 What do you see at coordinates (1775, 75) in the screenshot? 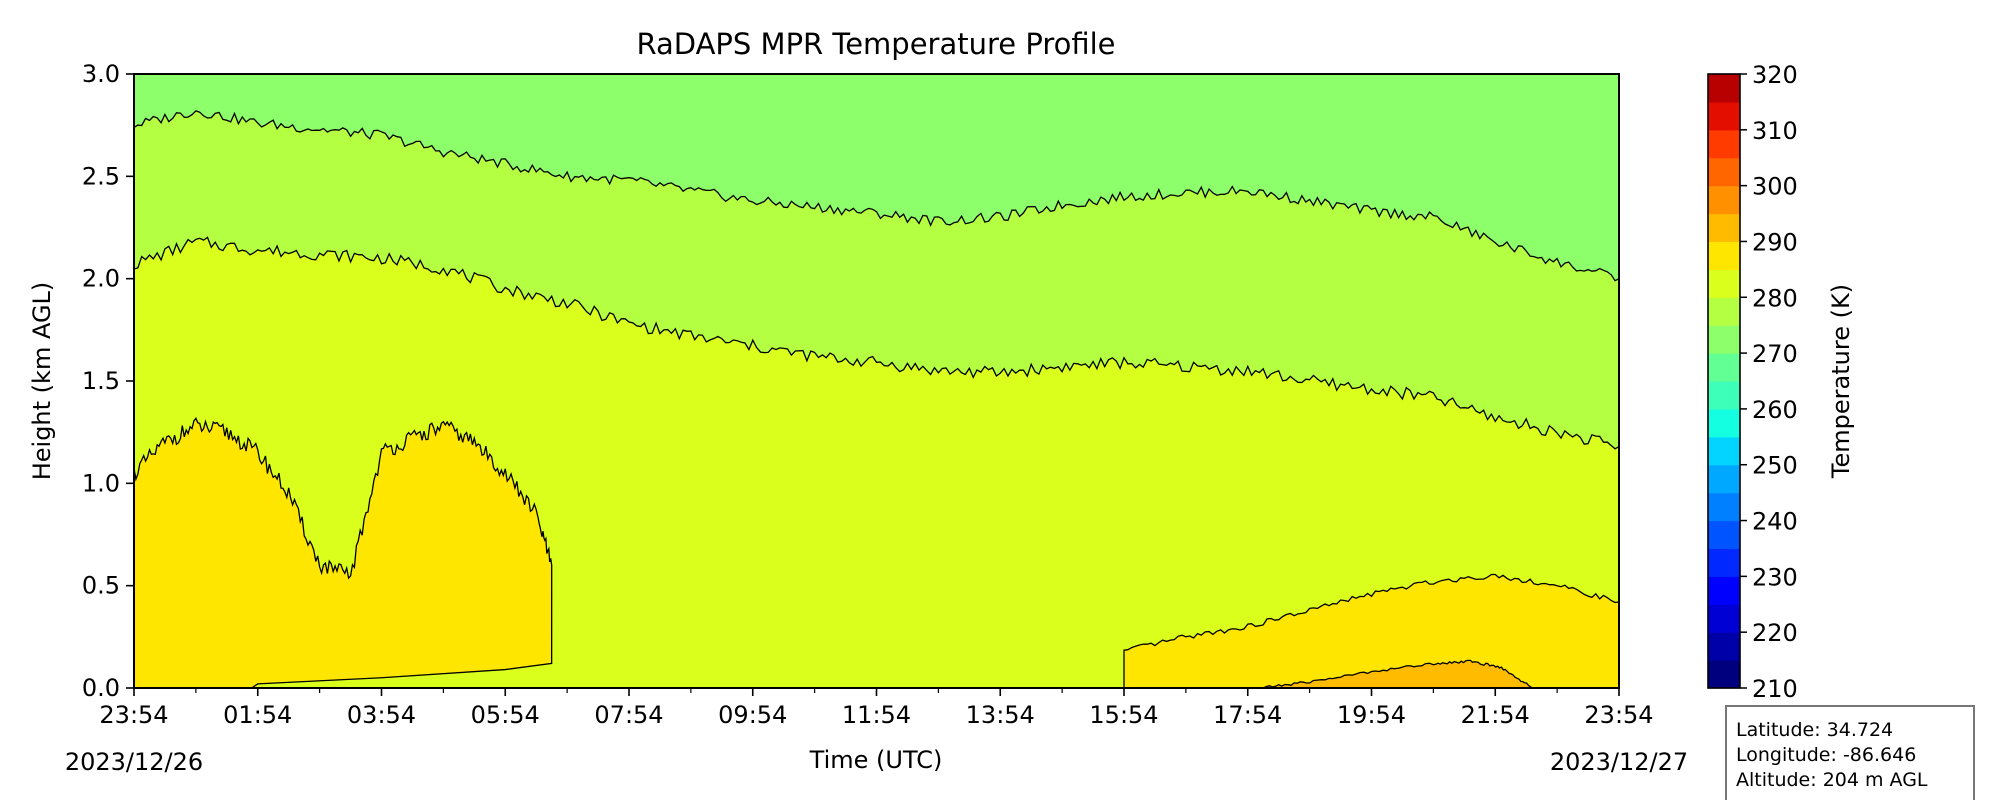
I see `colorbar-tick-label-11: 320` at bounding box center [1775, 75].